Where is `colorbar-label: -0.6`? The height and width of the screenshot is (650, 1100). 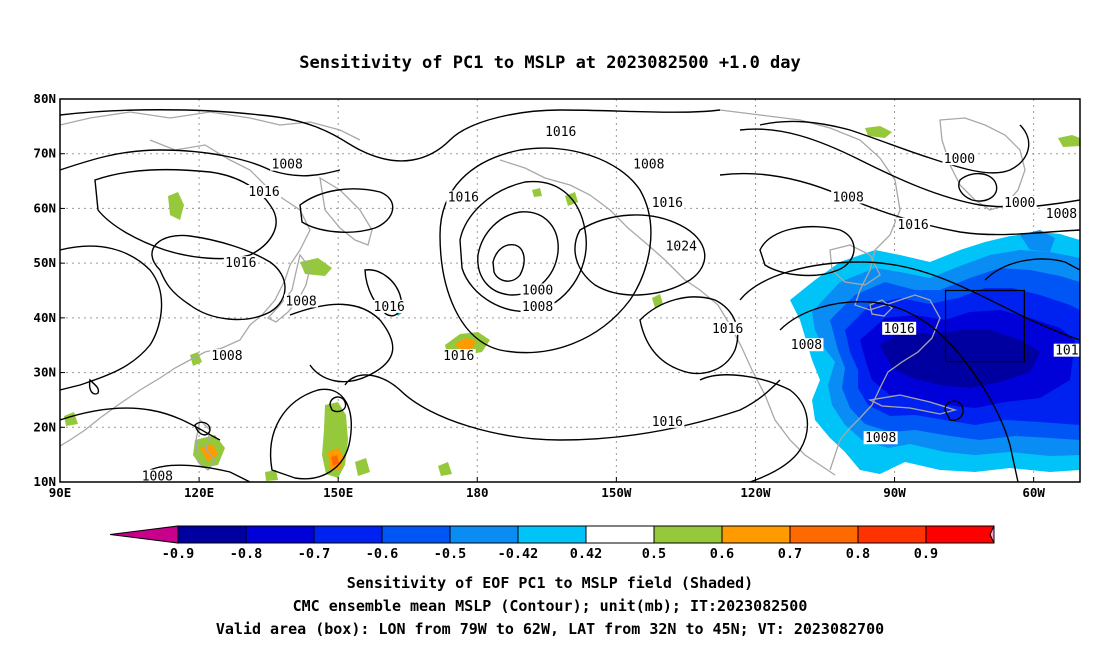
colorbar-label: -0.6 is located at coordinates (382, 554).